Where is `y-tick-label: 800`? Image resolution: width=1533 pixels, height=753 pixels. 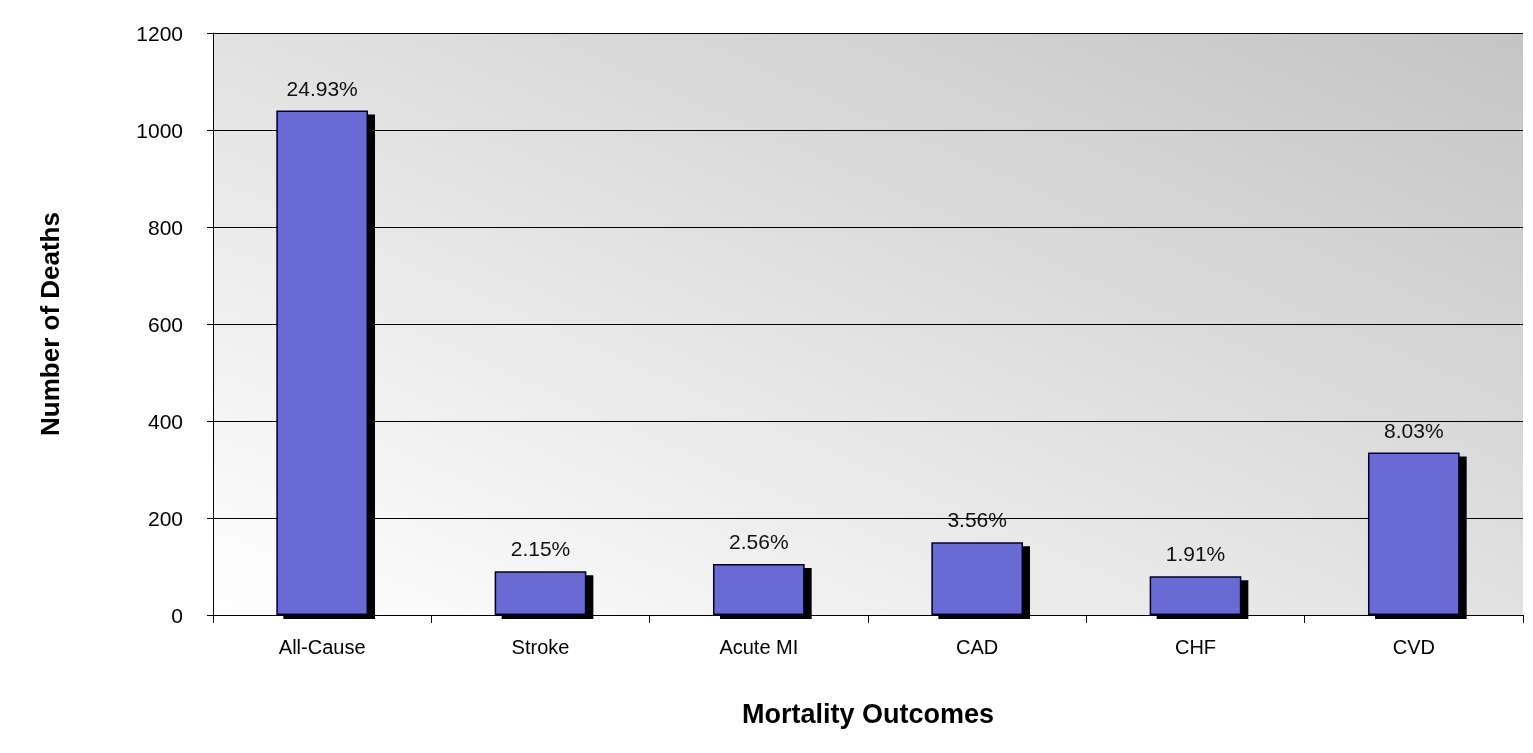 y-tick-label: 800 is located at coordinates (165, 227).